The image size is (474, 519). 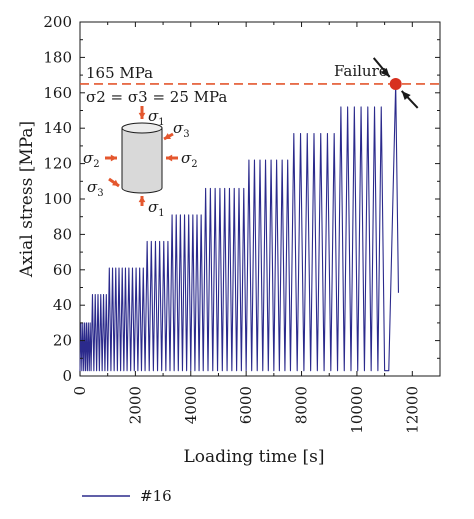 What do you see at coordinates (127, 496) in the screenshot?
I see `legend: #16` at bounding box center [127, 496].